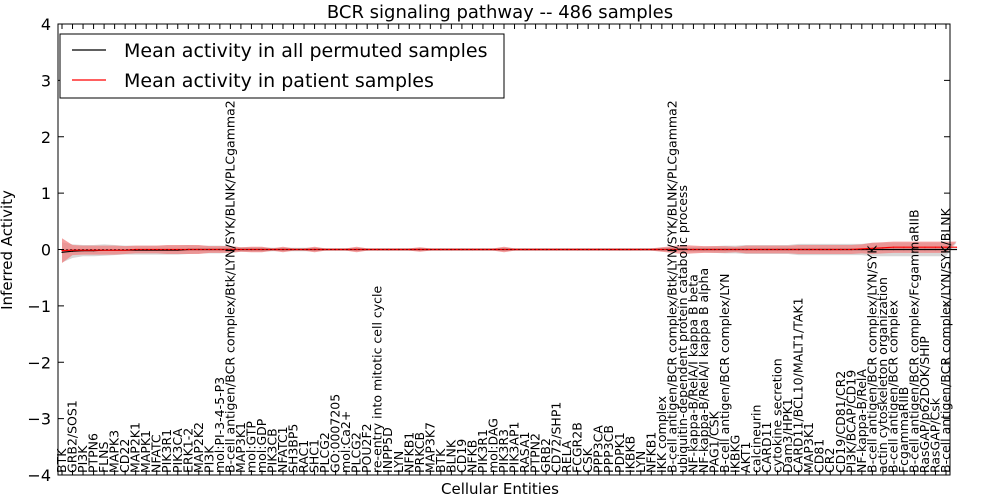 This screenshot has width=1000, height=500. Describe the element at coordinates (766, 448) in the screenshot. I see `x-category-label: CARD11` at that location.